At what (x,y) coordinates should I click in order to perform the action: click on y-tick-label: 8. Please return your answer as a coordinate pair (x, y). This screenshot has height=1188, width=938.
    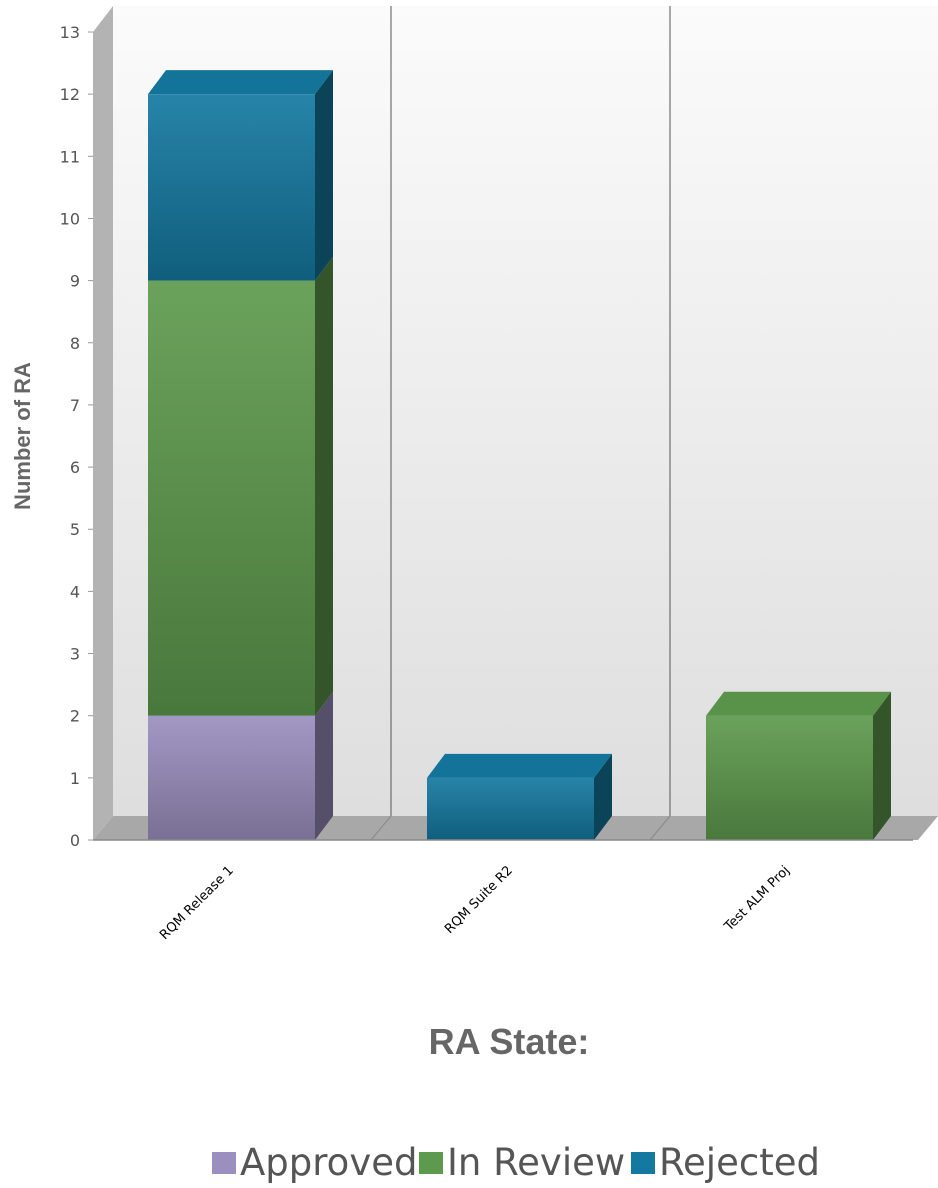
    Looking at the image, I should click on (75, 343).